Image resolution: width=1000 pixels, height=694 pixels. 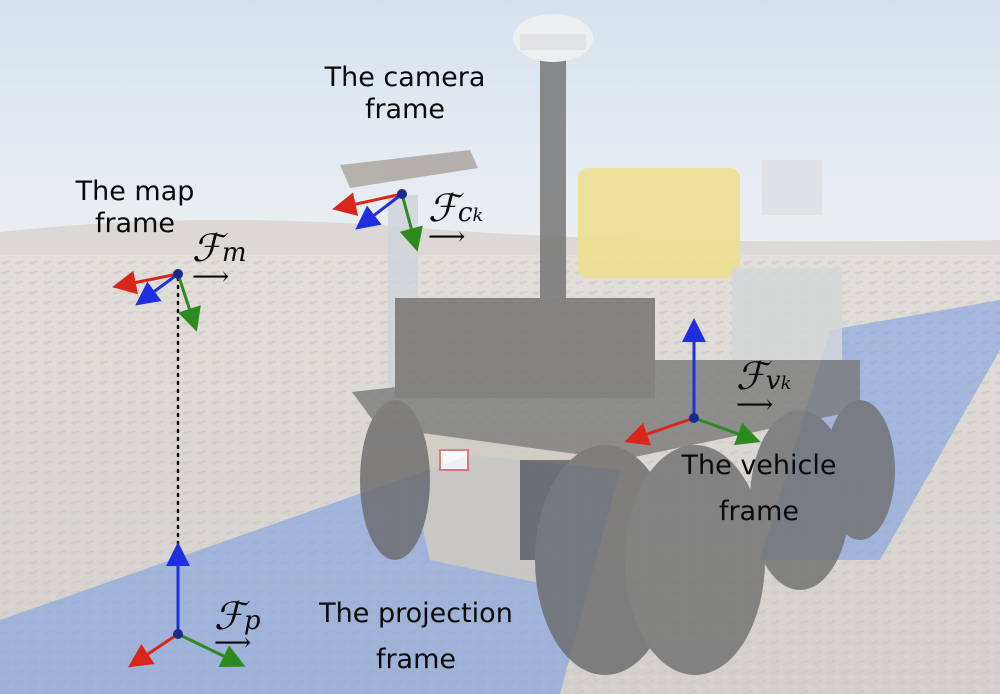 I want to click on projection-frame-label-line1: The projection, so click(x=416, y=613).